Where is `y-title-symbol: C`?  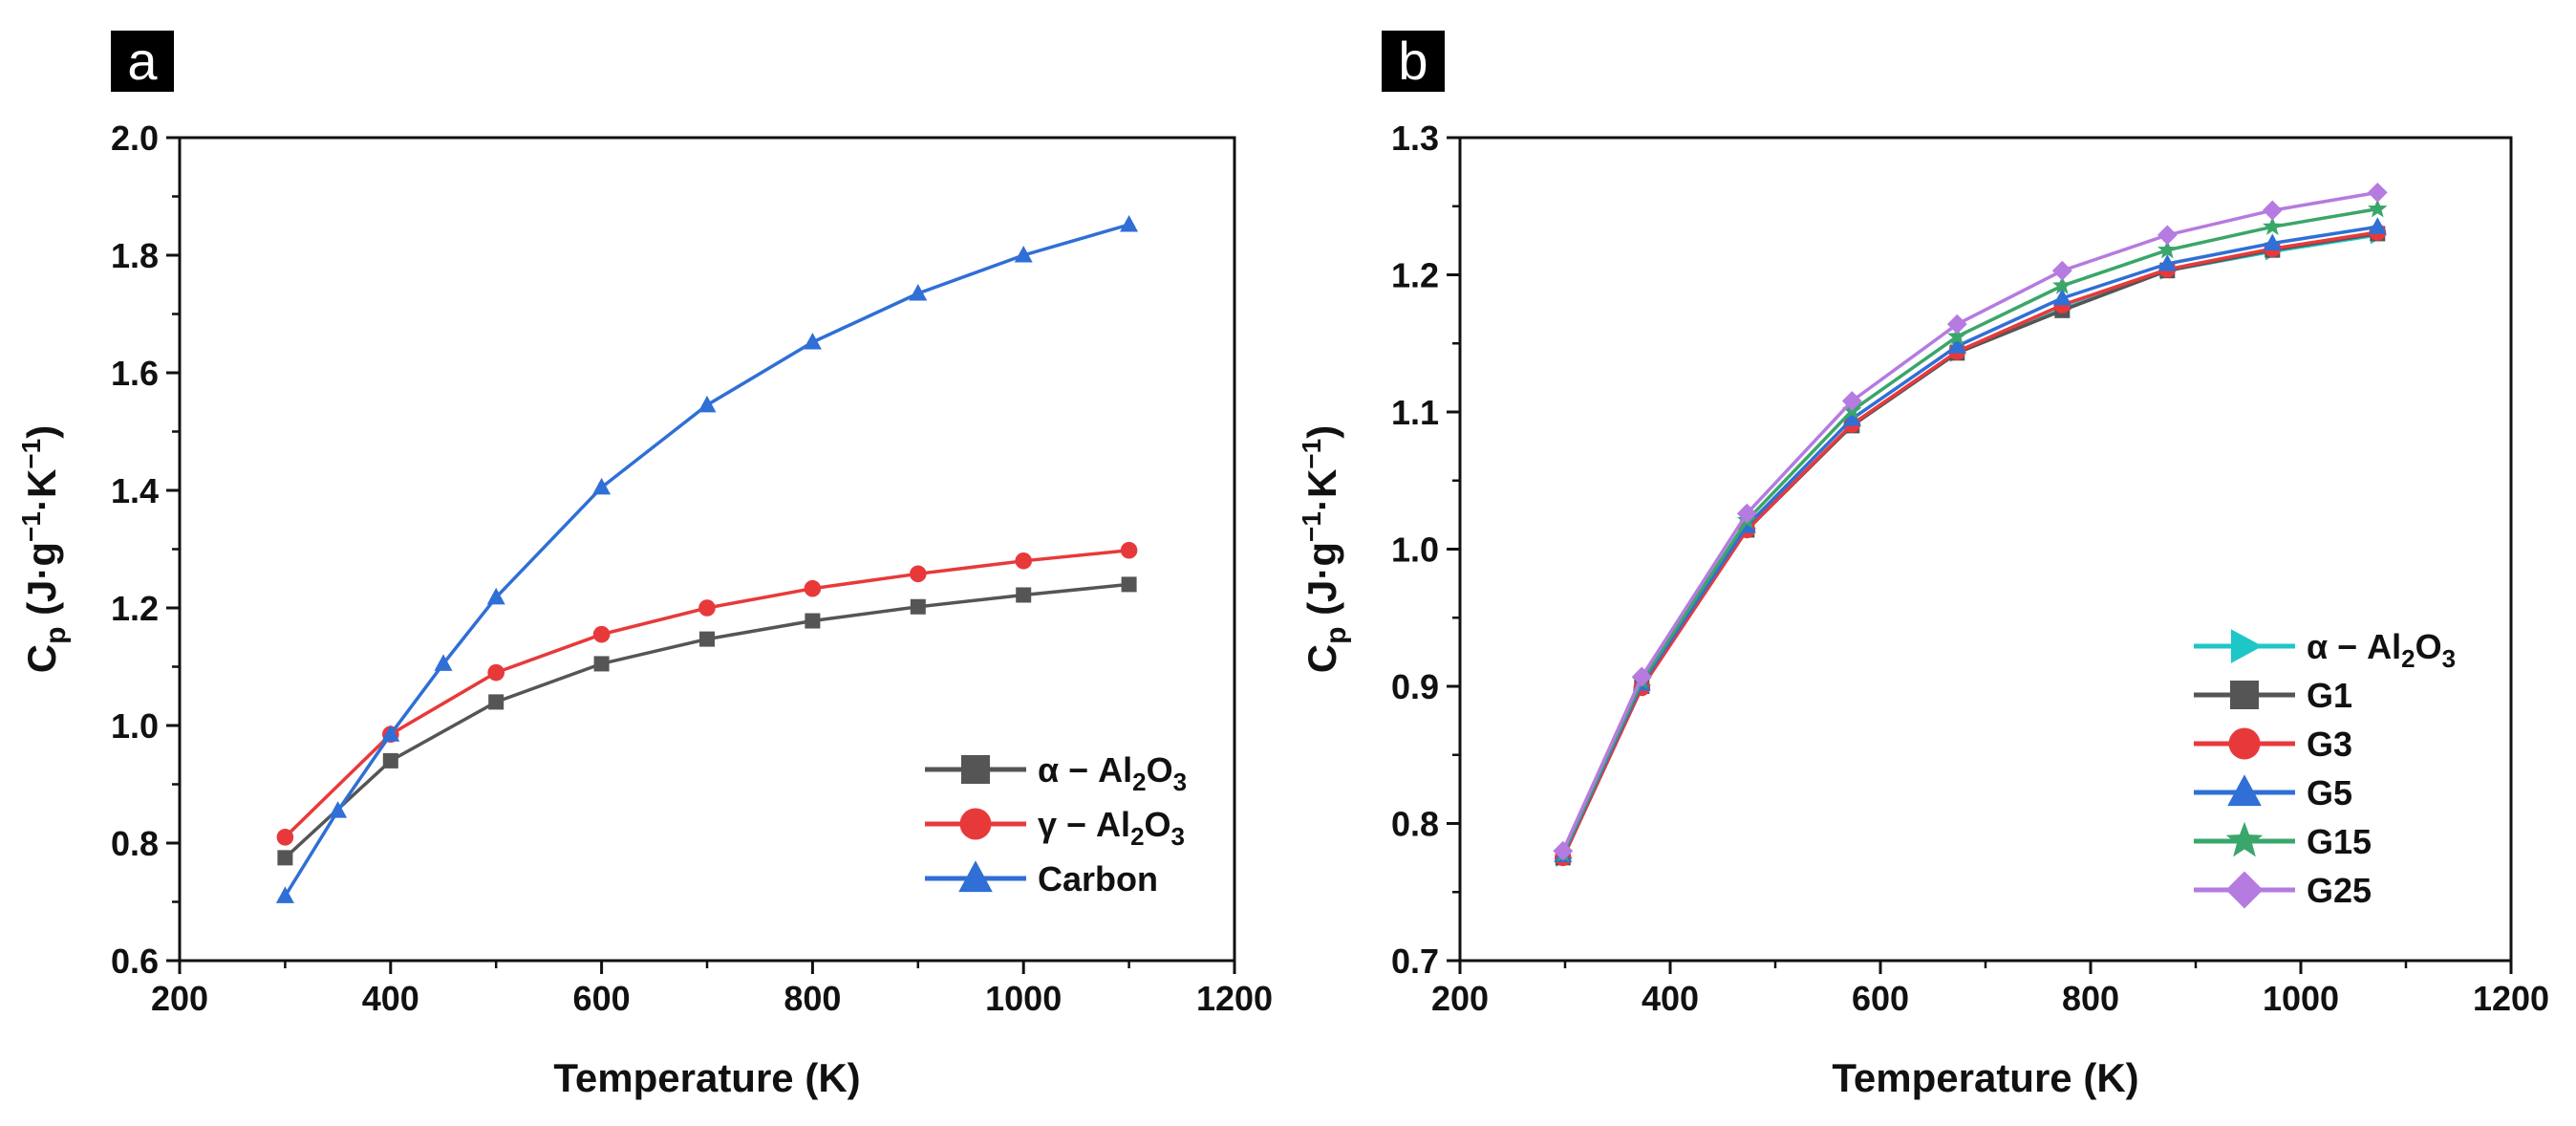
y-title-symbol: C is located at coordinates (1321, 658).